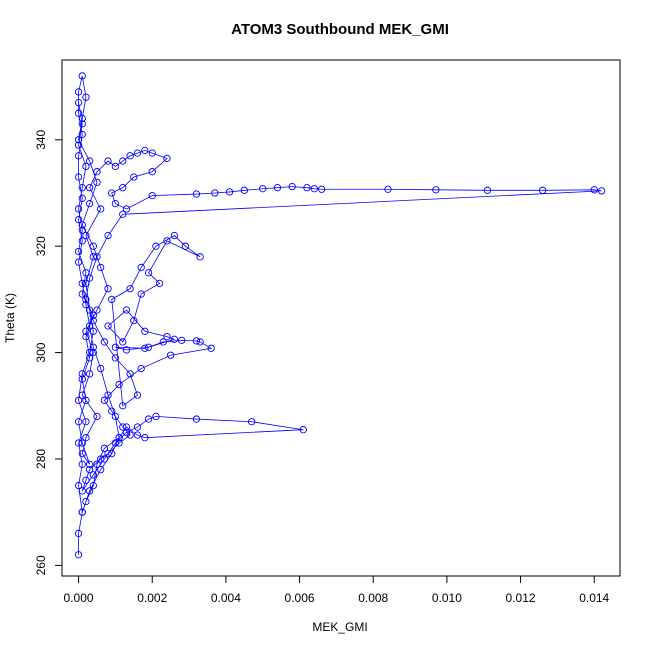 The height and width of the screenshot is (650, 650). What do you see at coordinates (226, 598) in the screenshot?
I see `x-tick-label: 0.004` at bounding box center [226, 598].